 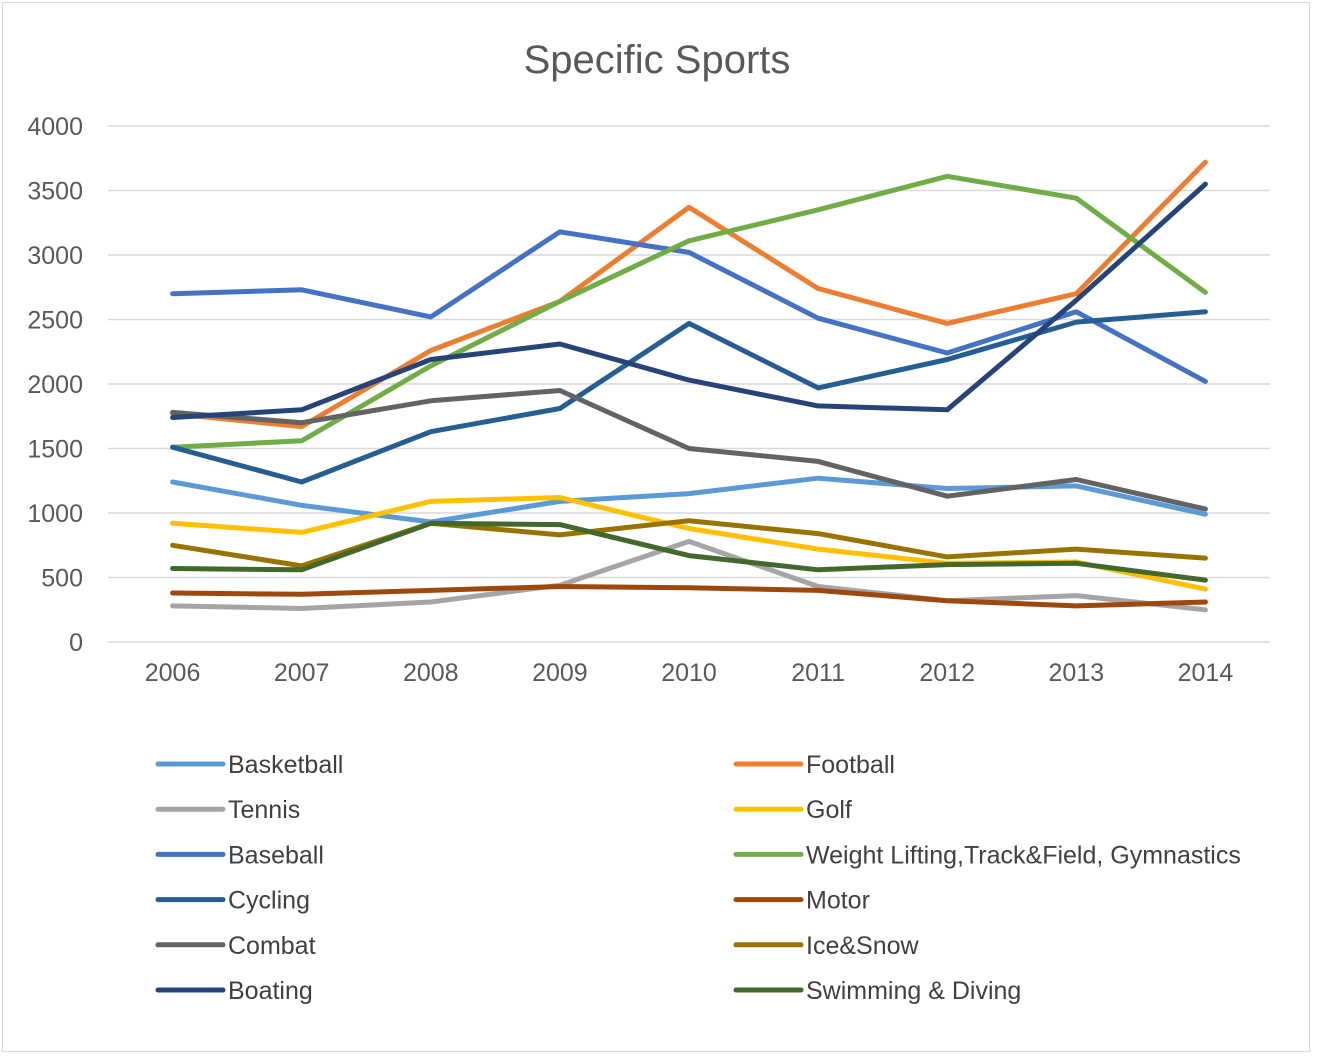 I want to click on x-tick-label: 2010, so click(x=689, y=673).